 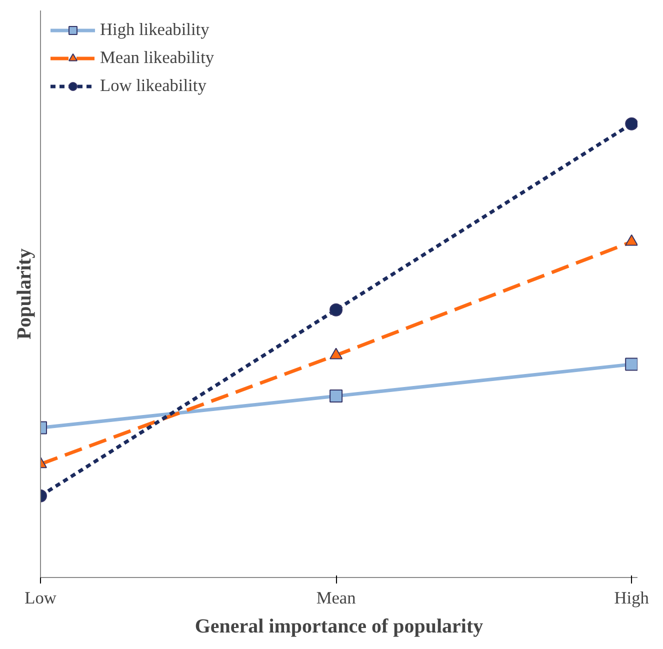 I want to click on y-axis-title: Popularity, so click(x=25, y=294).